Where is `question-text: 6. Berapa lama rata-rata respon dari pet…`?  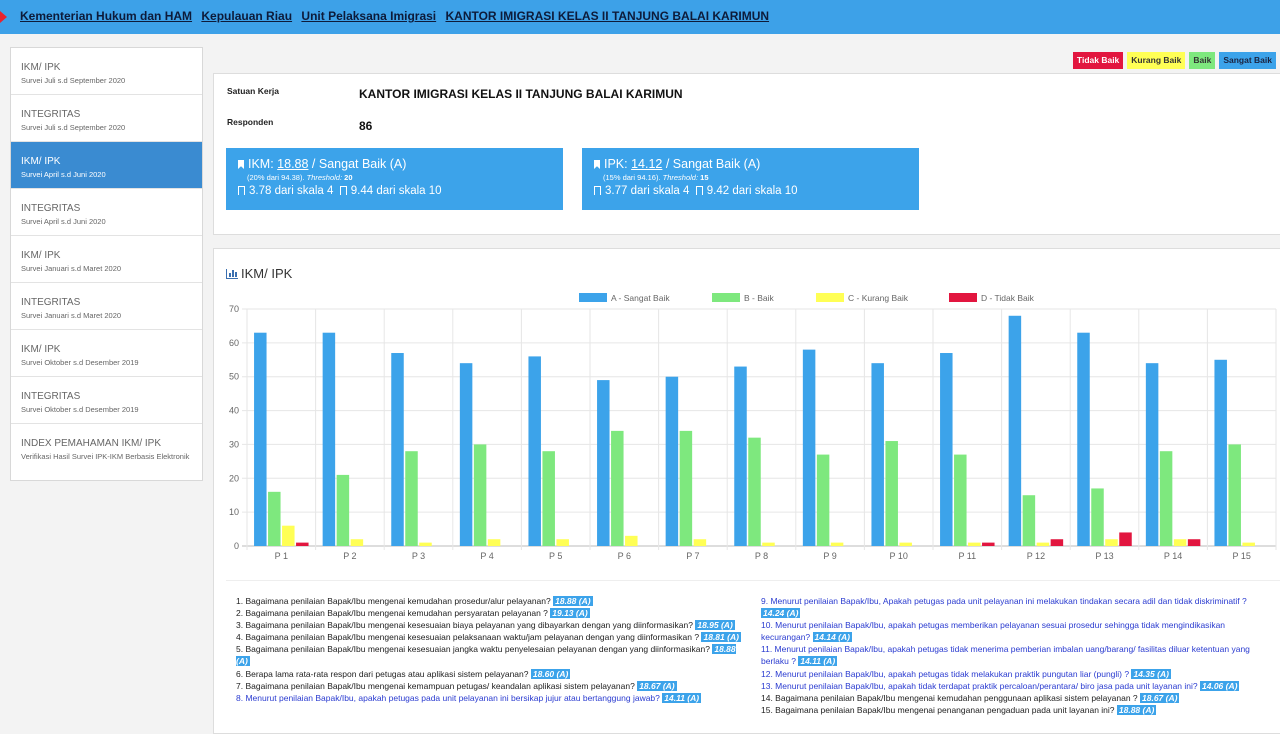 question-text: 6. Berapa lama rata-rata respon dari pet… is located at coordinates (382, 673).